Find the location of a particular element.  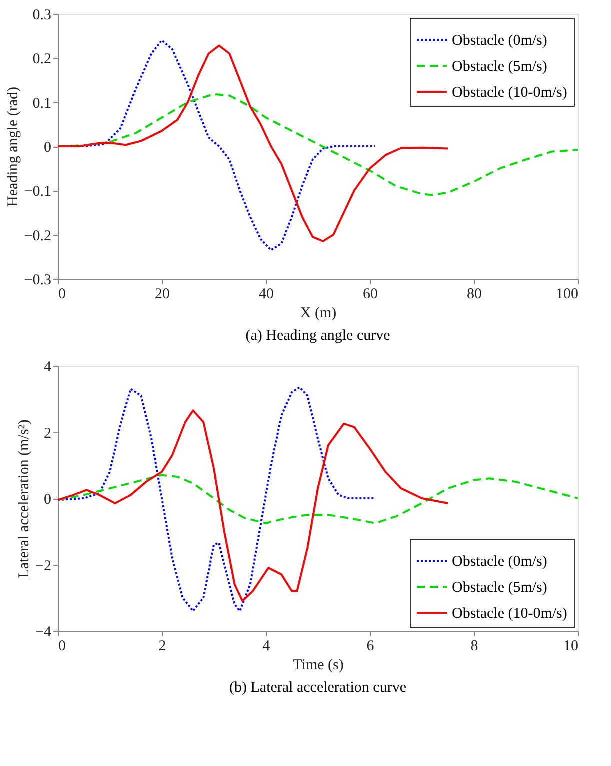

text: (b) Lateral acceleration curve is located at coordinates (318, 688).